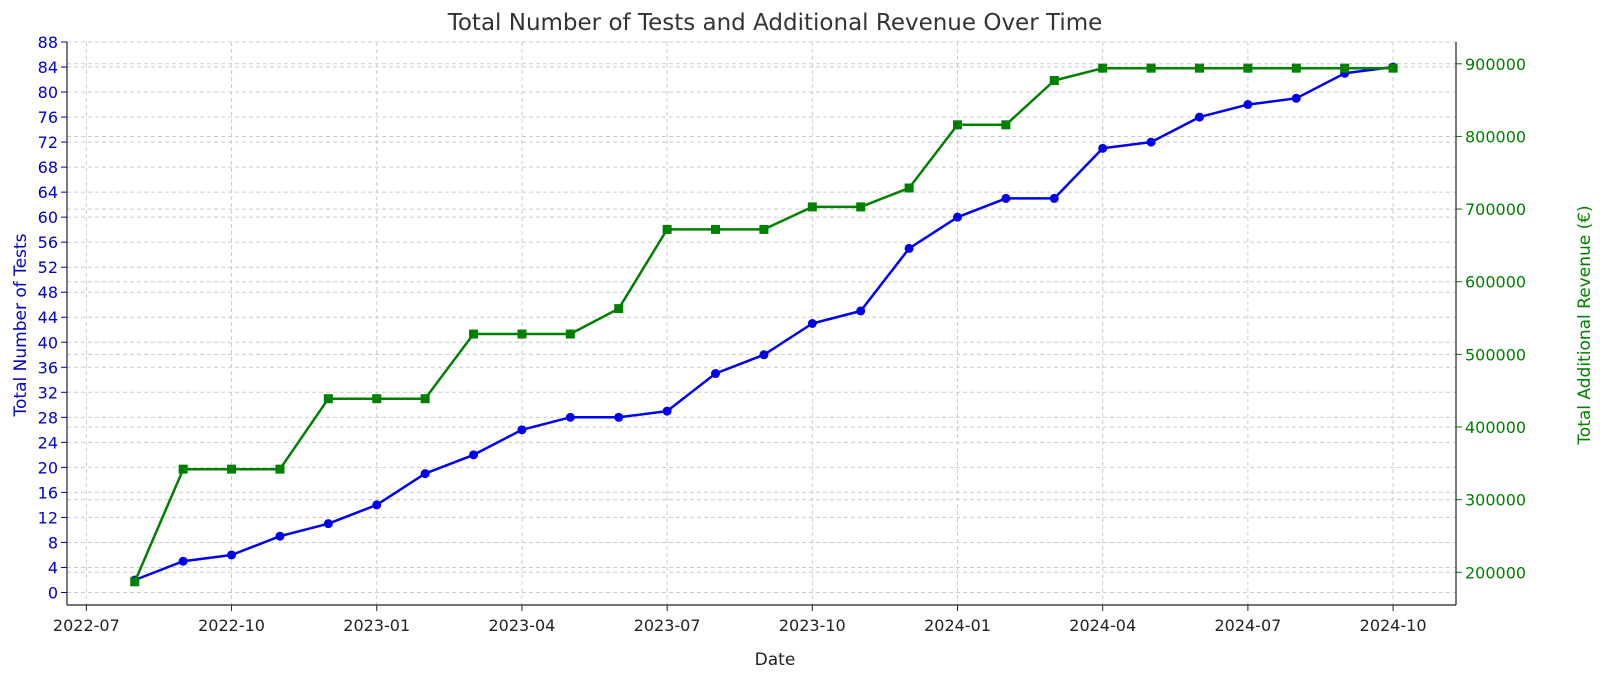 This screenshot has width=1600, height=683. What do you see at coordinates (48, 167) in the screenshot?
I see `y-left-tick-label: 68` at bounding box center [48, 167].